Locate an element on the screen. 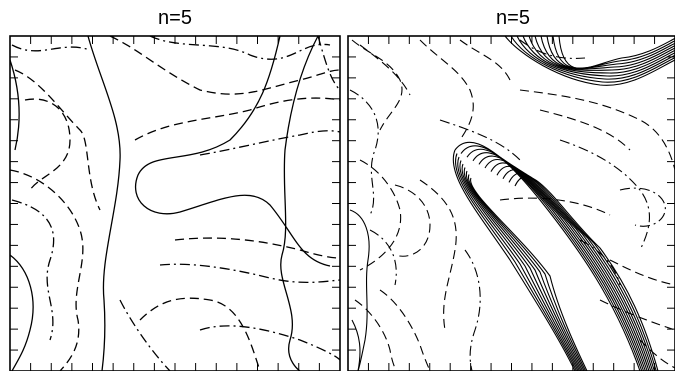 Image resolution: width=675 pixels, height=371 pixels. top-right-solid-contours is located at coordinates (589, 60).